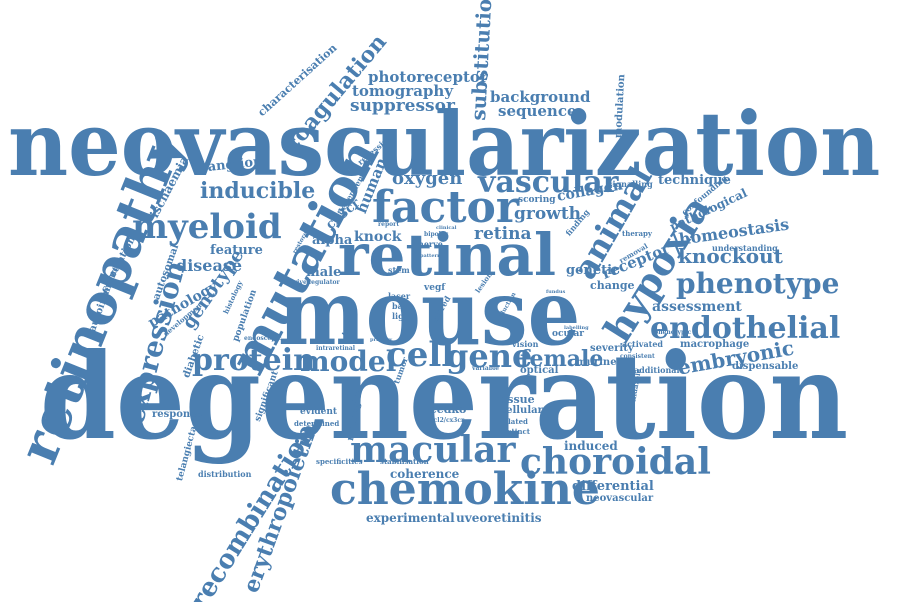 The height and width of the screenshot is (602, 900). I want to click on word-coherence: coherence, so click(424, 474).